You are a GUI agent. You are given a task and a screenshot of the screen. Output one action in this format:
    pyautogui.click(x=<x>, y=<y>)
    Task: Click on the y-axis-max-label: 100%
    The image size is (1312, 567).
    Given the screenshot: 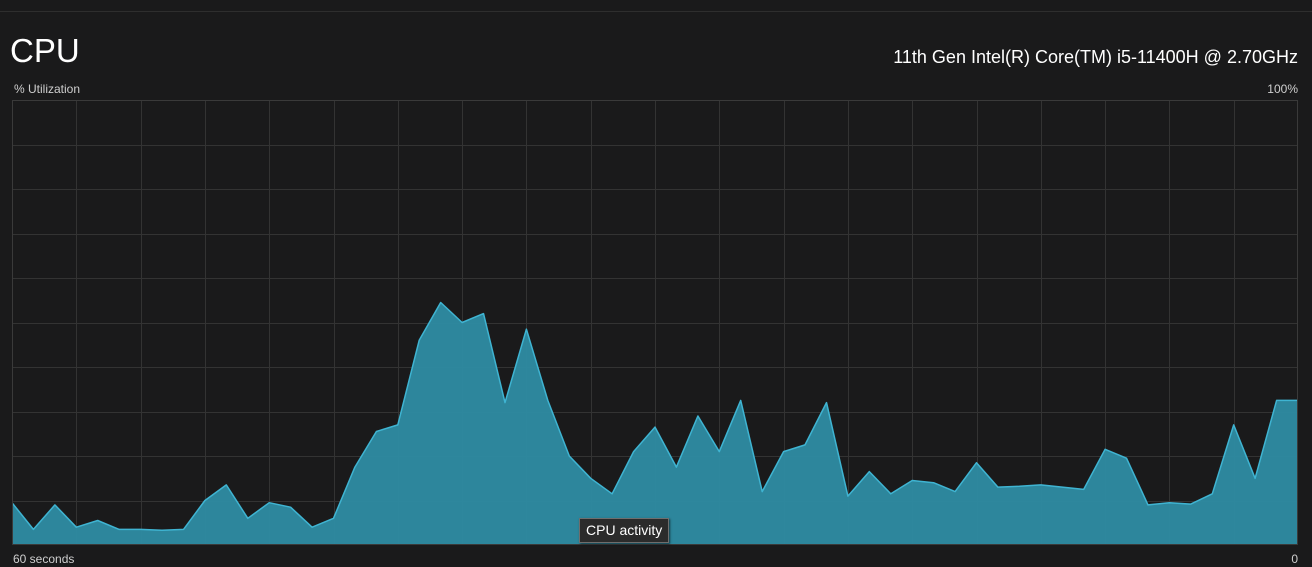 What is the action you would take?
    pyautogui.click(x=1282, y=89)
    